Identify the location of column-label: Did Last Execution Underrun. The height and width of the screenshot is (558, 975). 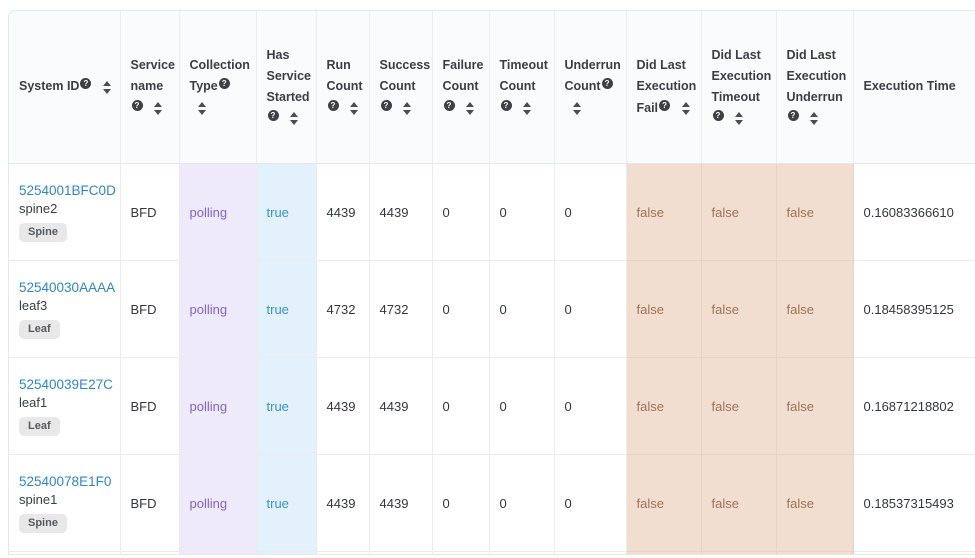
(816, 76).